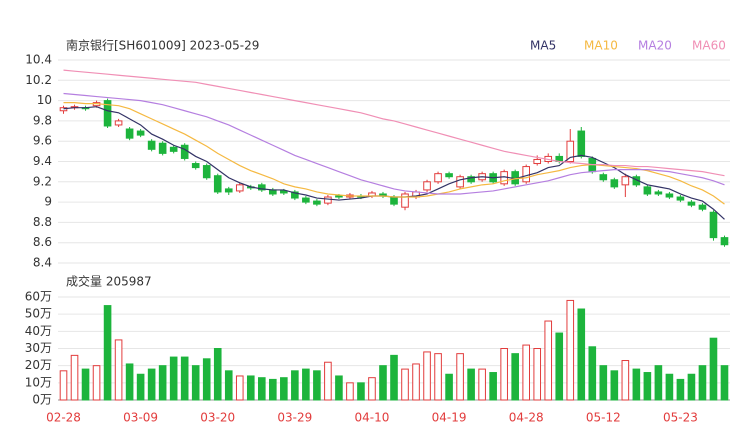  Describe the element at coordinates (42, 181) in the screenshot. I see `y-tick-label: 9.2` at that location.